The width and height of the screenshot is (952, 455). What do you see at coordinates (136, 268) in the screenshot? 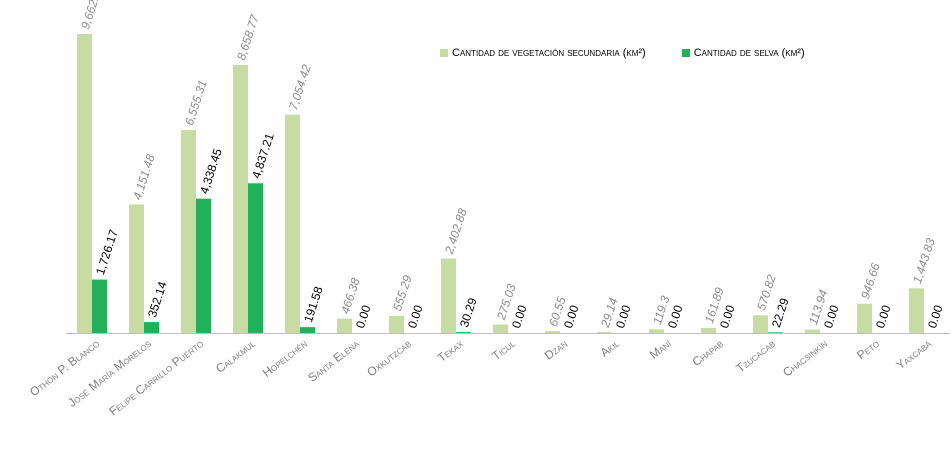
I see `bar-vegetacion-jose-maria-morelos` at bounding box center [136, 268].